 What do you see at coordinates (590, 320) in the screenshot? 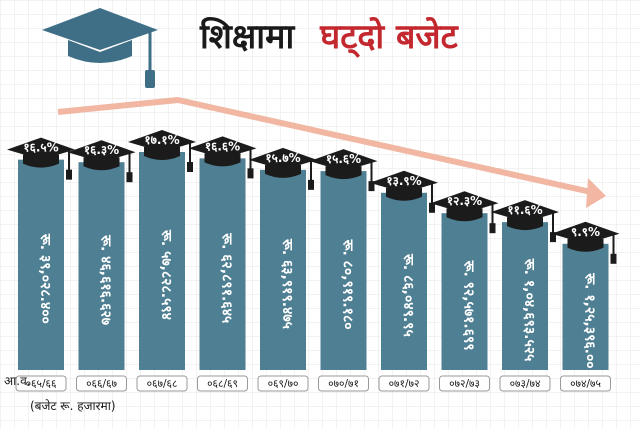
I see `amount-label-10: रू. १,२५,३९६.००` at bounding box center [590, 320].